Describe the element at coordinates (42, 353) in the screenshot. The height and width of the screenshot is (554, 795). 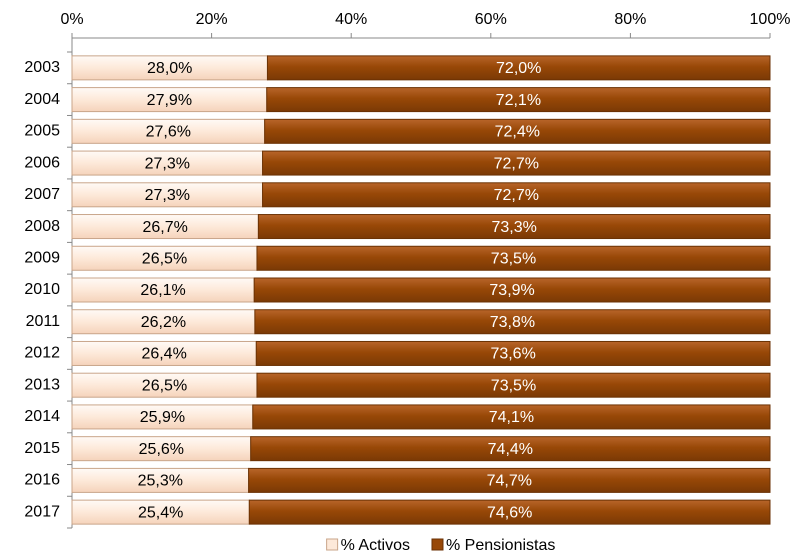
I see `y-tick-label: 2012` at that location.